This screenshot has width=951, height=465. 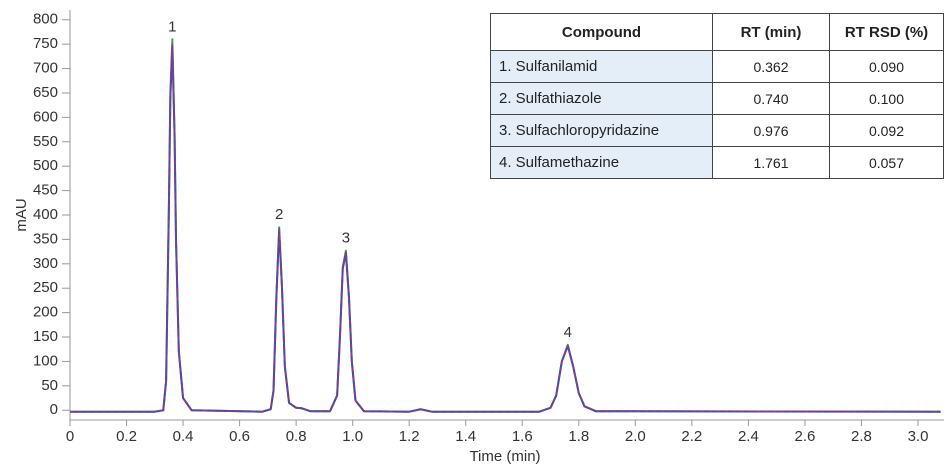 What do you see at coordinates (886, 98) in the screenshot?
I see `cell: 0.100` at bounding box center [886, 98].